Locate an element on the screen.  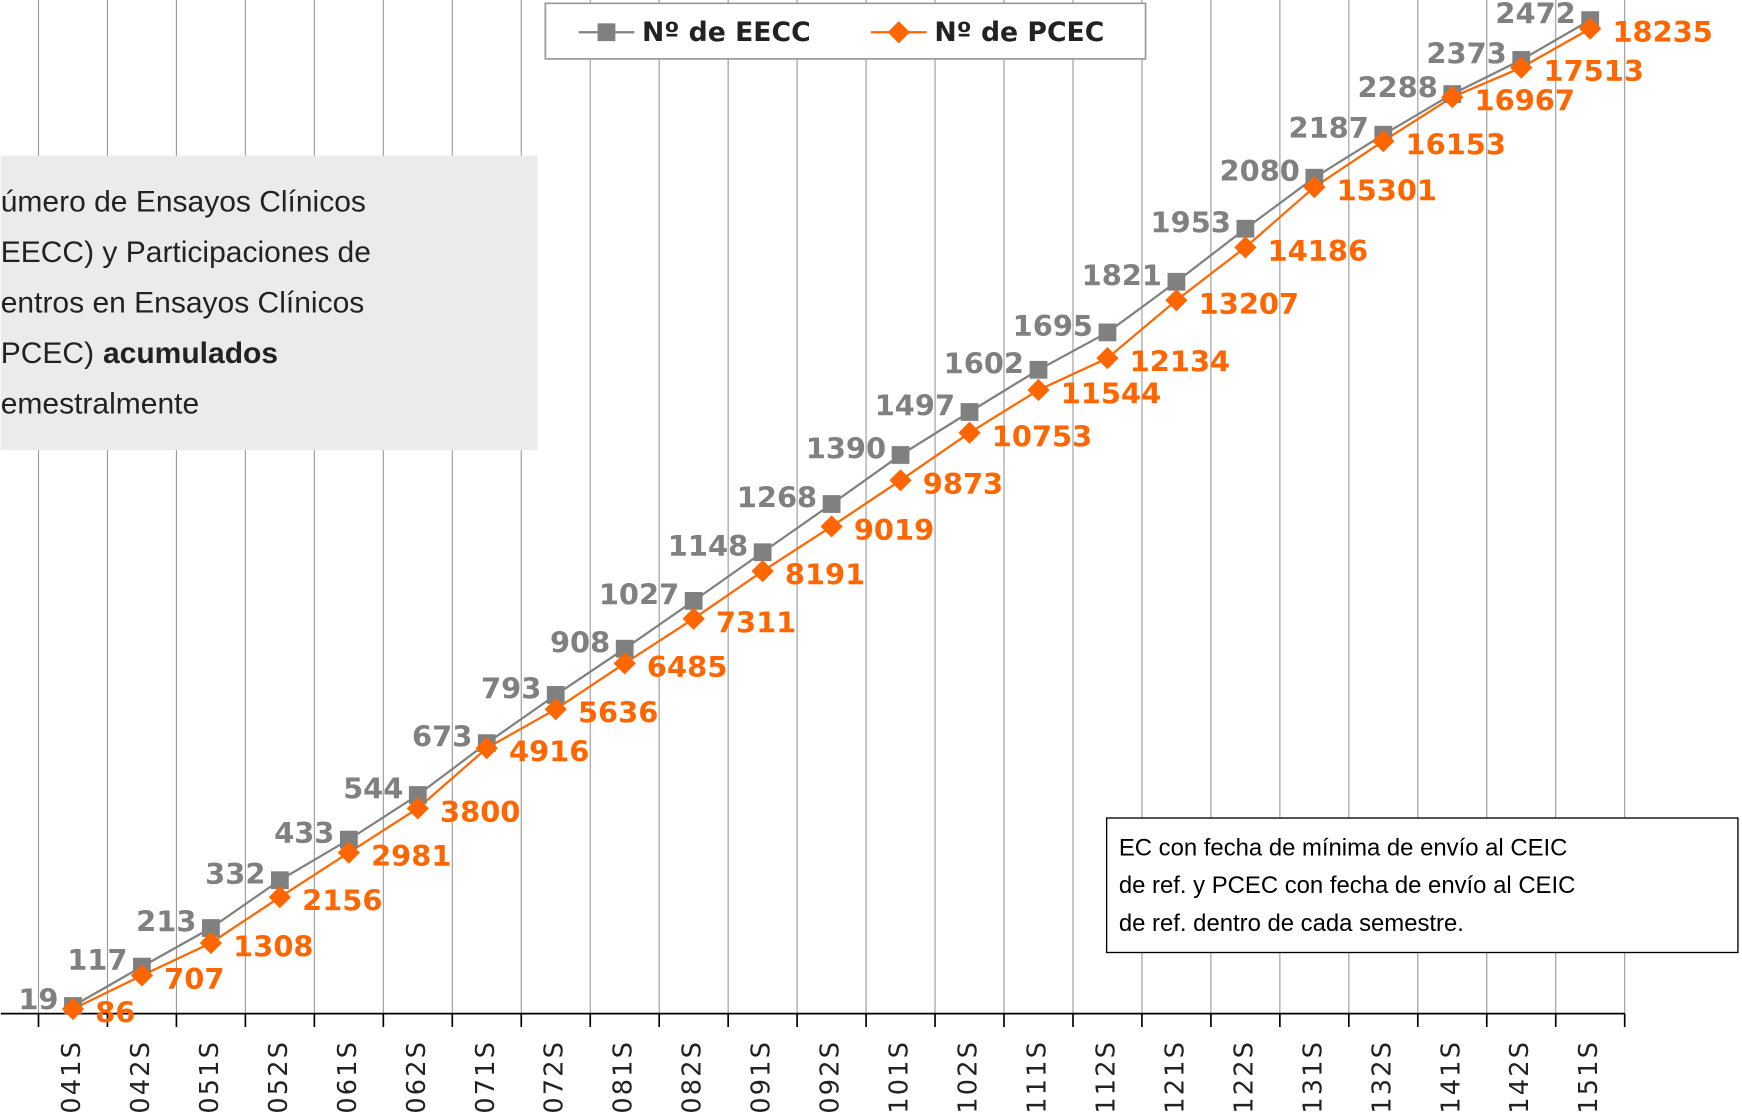
data-label: 7311 is located at coordinates (756, 622).